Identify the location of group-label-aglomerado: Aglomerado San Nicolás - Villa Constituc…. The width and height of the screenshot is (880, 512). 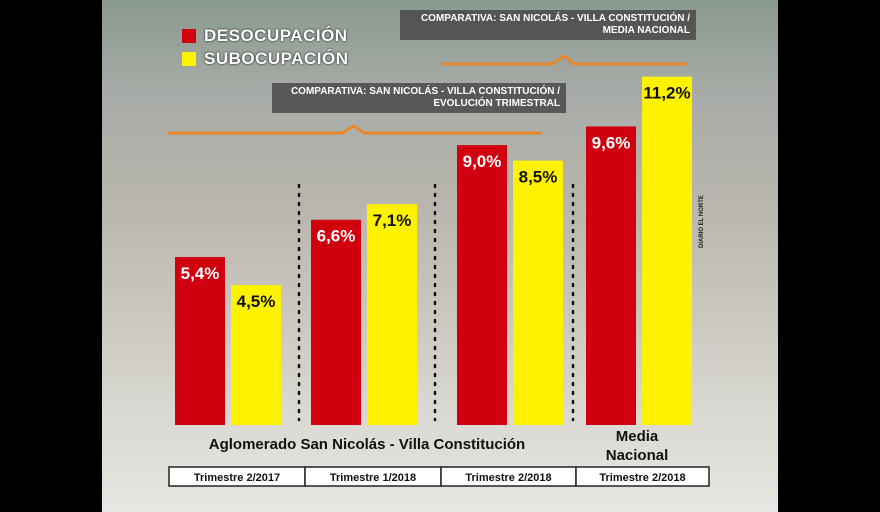
(367, 444).